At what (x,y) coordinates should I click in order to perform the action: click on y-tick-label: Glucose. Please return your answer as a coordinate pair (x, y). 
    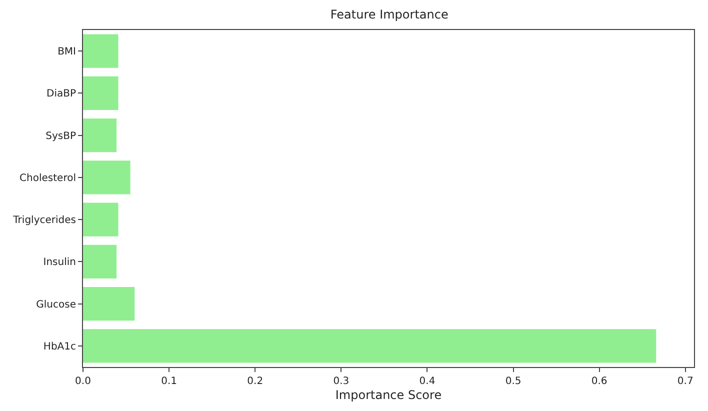
    Looking at the image, I should click on (56, 304).